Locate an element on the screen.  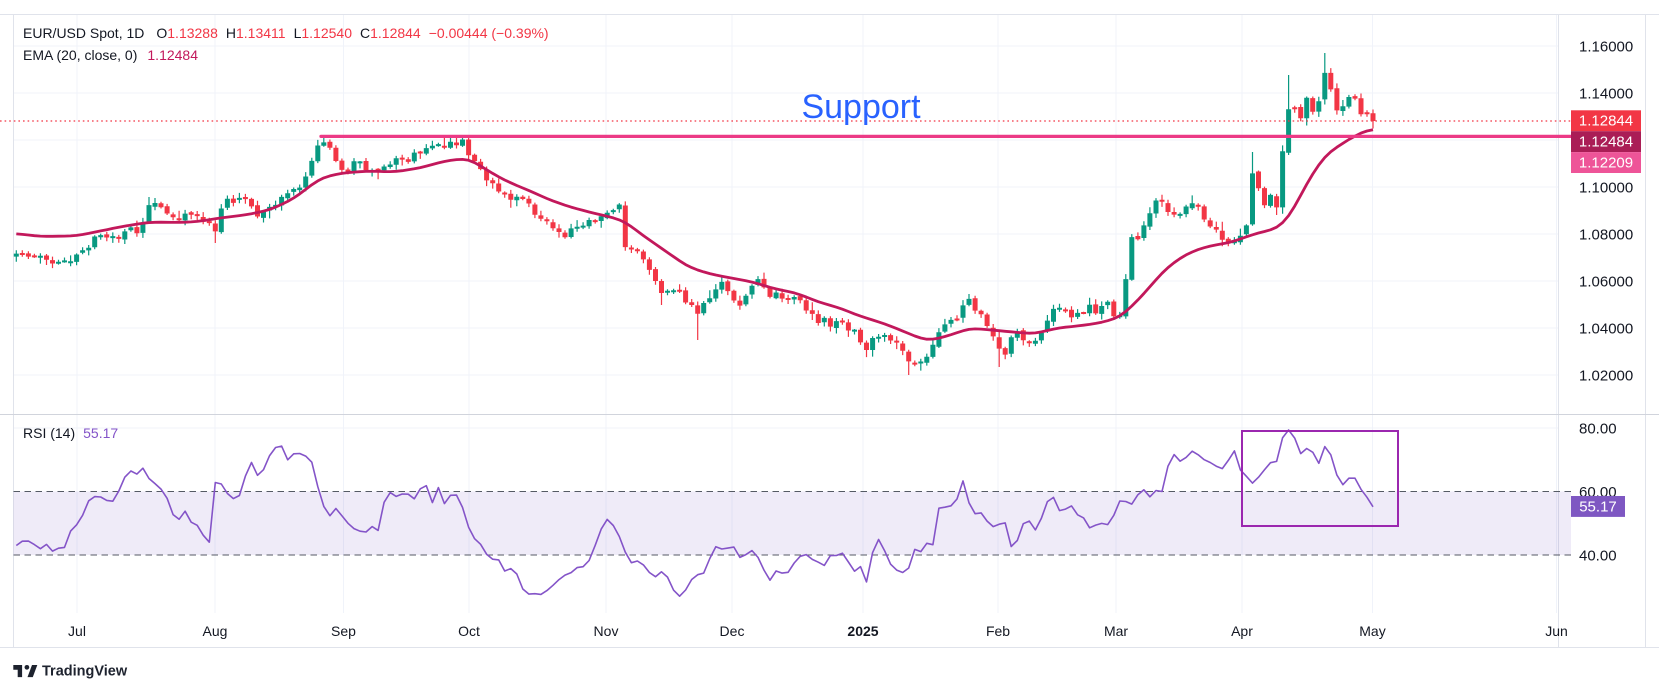
svg-text: 1.12844 is located at coordinates (1606, 121).